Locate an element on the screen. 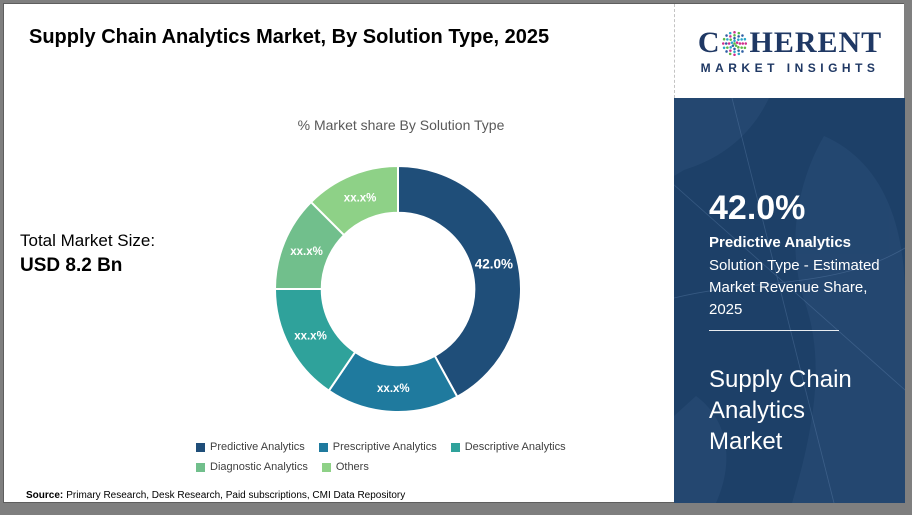 Image resolution: width=912 pixels, height=515 pixels. legend-item-4: Others is located at coordinates (345, 467).